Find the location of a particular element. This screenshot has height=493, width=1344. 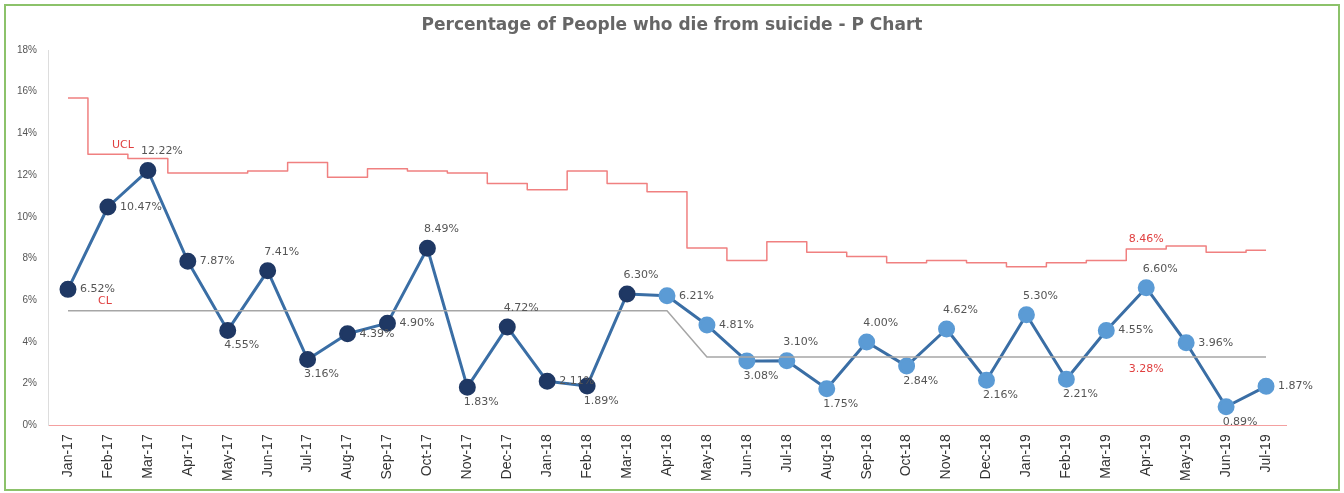

x-tick-label: Oct-18 is located at coordinates (905, 455).